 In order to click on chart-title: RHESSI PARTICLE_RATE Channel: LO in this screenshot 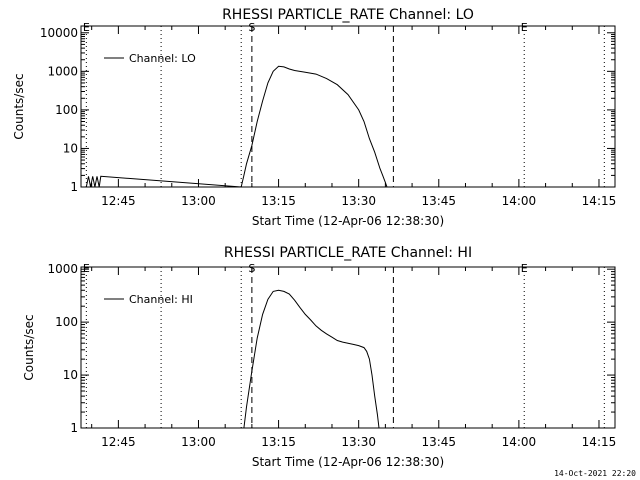, I will do `click(348, 15)`.